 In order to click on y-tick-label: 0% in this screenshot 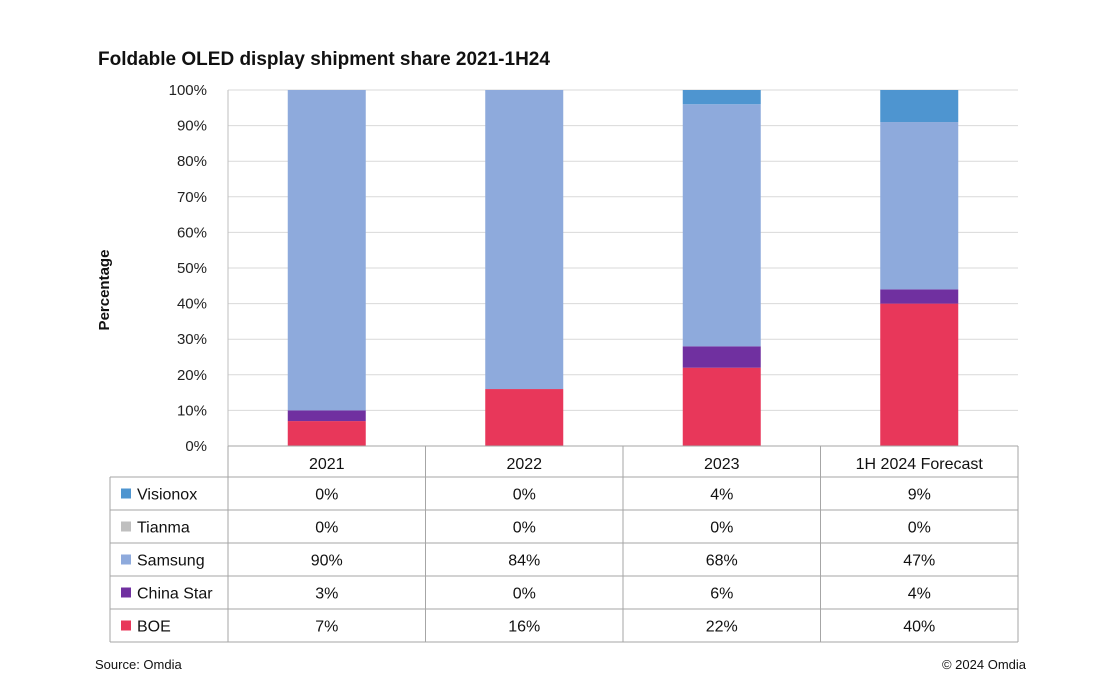, I will do `click(196, 446)`.